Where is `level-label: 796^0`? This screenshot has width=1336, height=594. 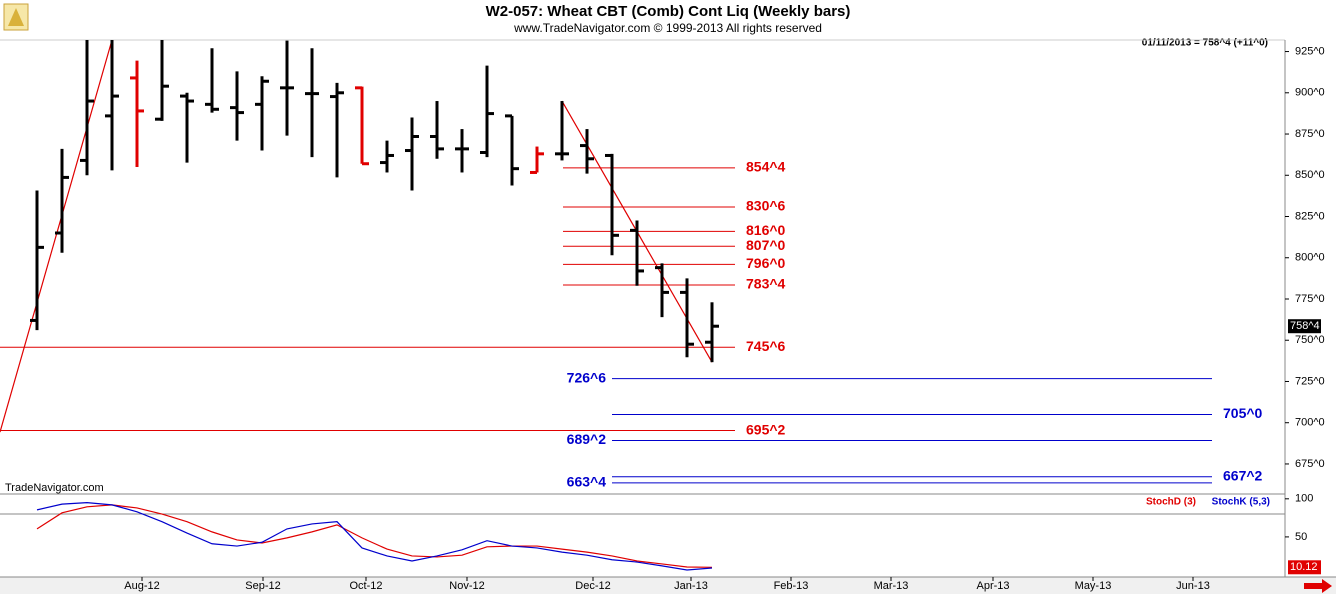 level-label: 796^0 is located at coordinates (766, 263).